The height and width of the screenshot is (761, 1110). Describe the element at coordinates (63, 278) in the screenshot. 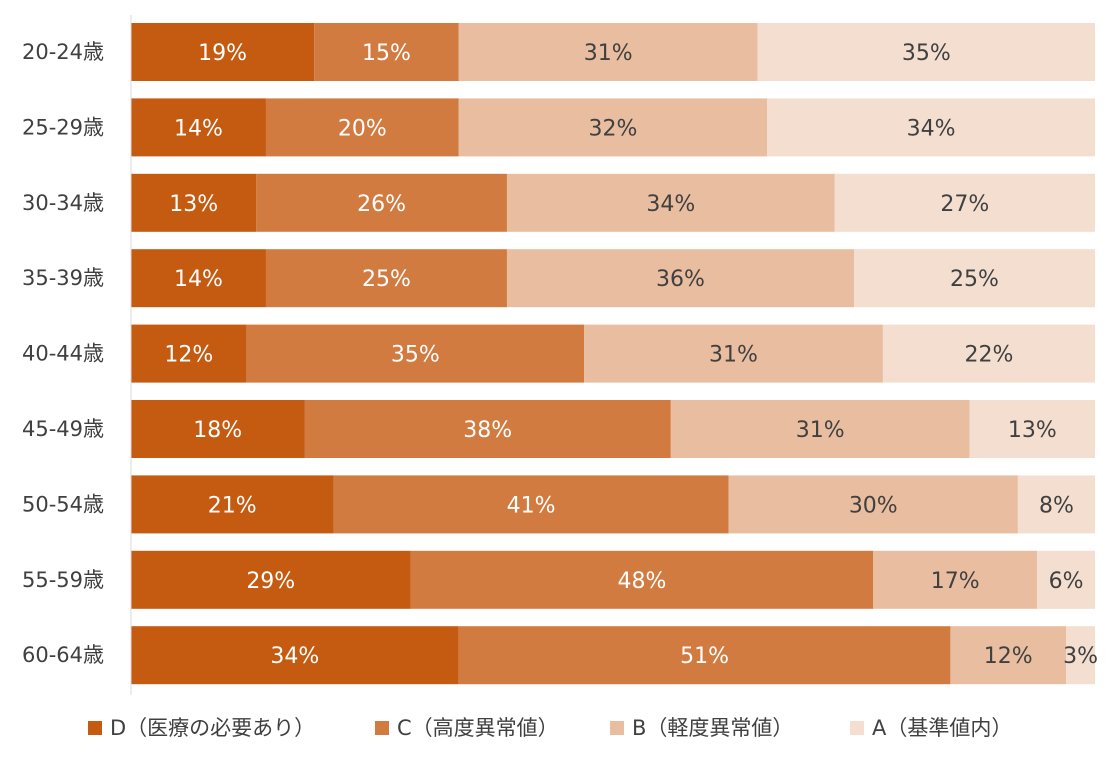

I see `category-label: 35-39歳` at that location.